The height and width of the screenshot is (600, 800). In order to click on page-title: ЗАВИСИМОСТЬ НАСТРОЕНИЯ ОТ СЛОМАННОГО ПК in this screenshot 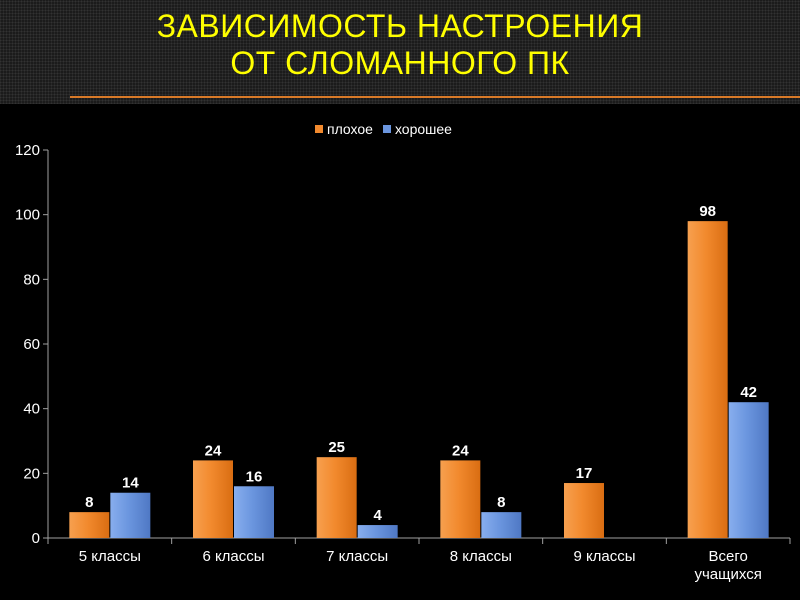, I will do `click(400, 45)`.